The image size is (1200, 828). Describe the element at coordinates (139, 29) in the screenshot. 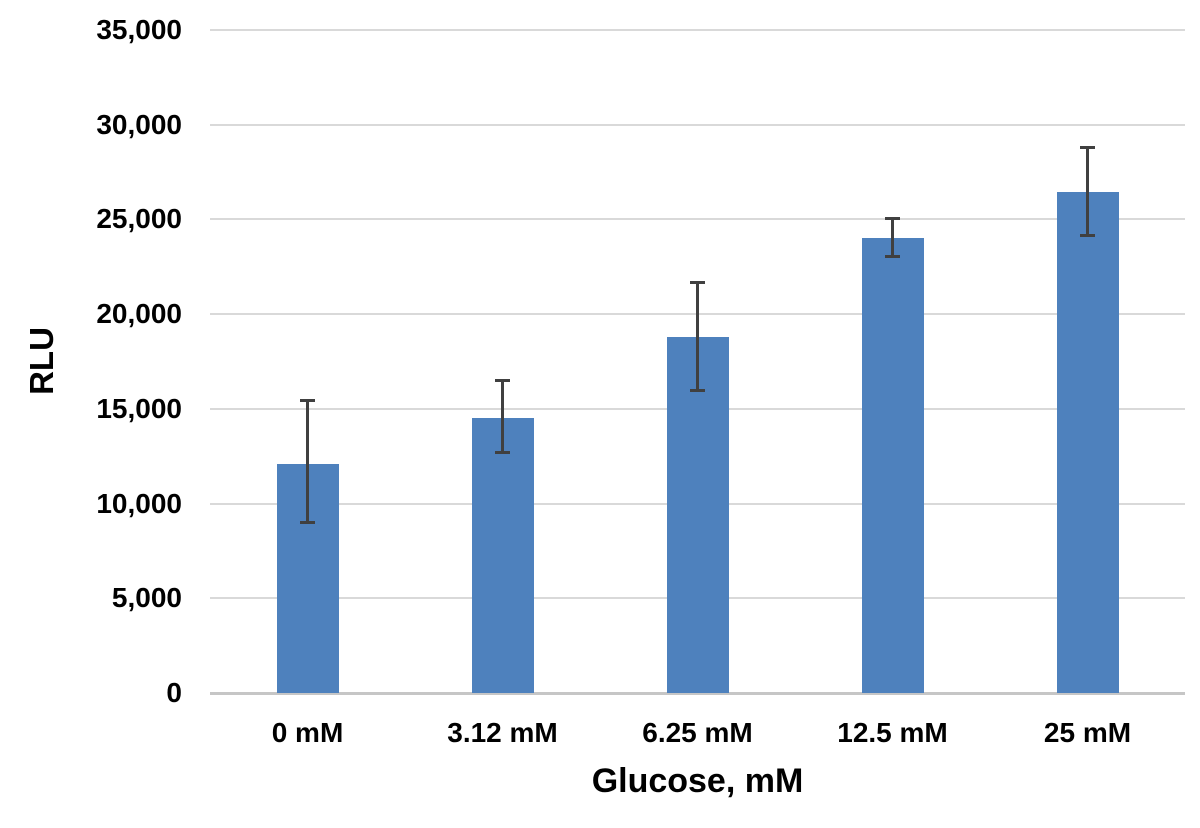

I see `y-tick-label: 35,000` at that location.